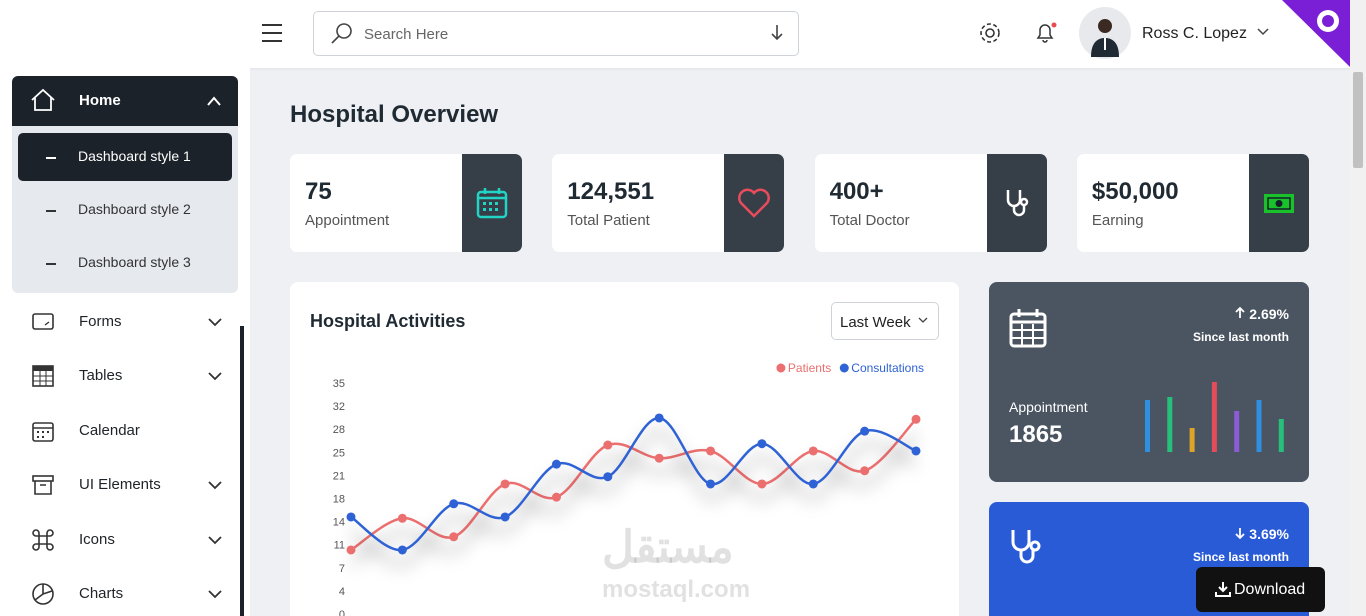  What do you see at coordinates (109, 430) in the screenshot?
I see `menu-label: Calendar` at bounding box center [109, 430].